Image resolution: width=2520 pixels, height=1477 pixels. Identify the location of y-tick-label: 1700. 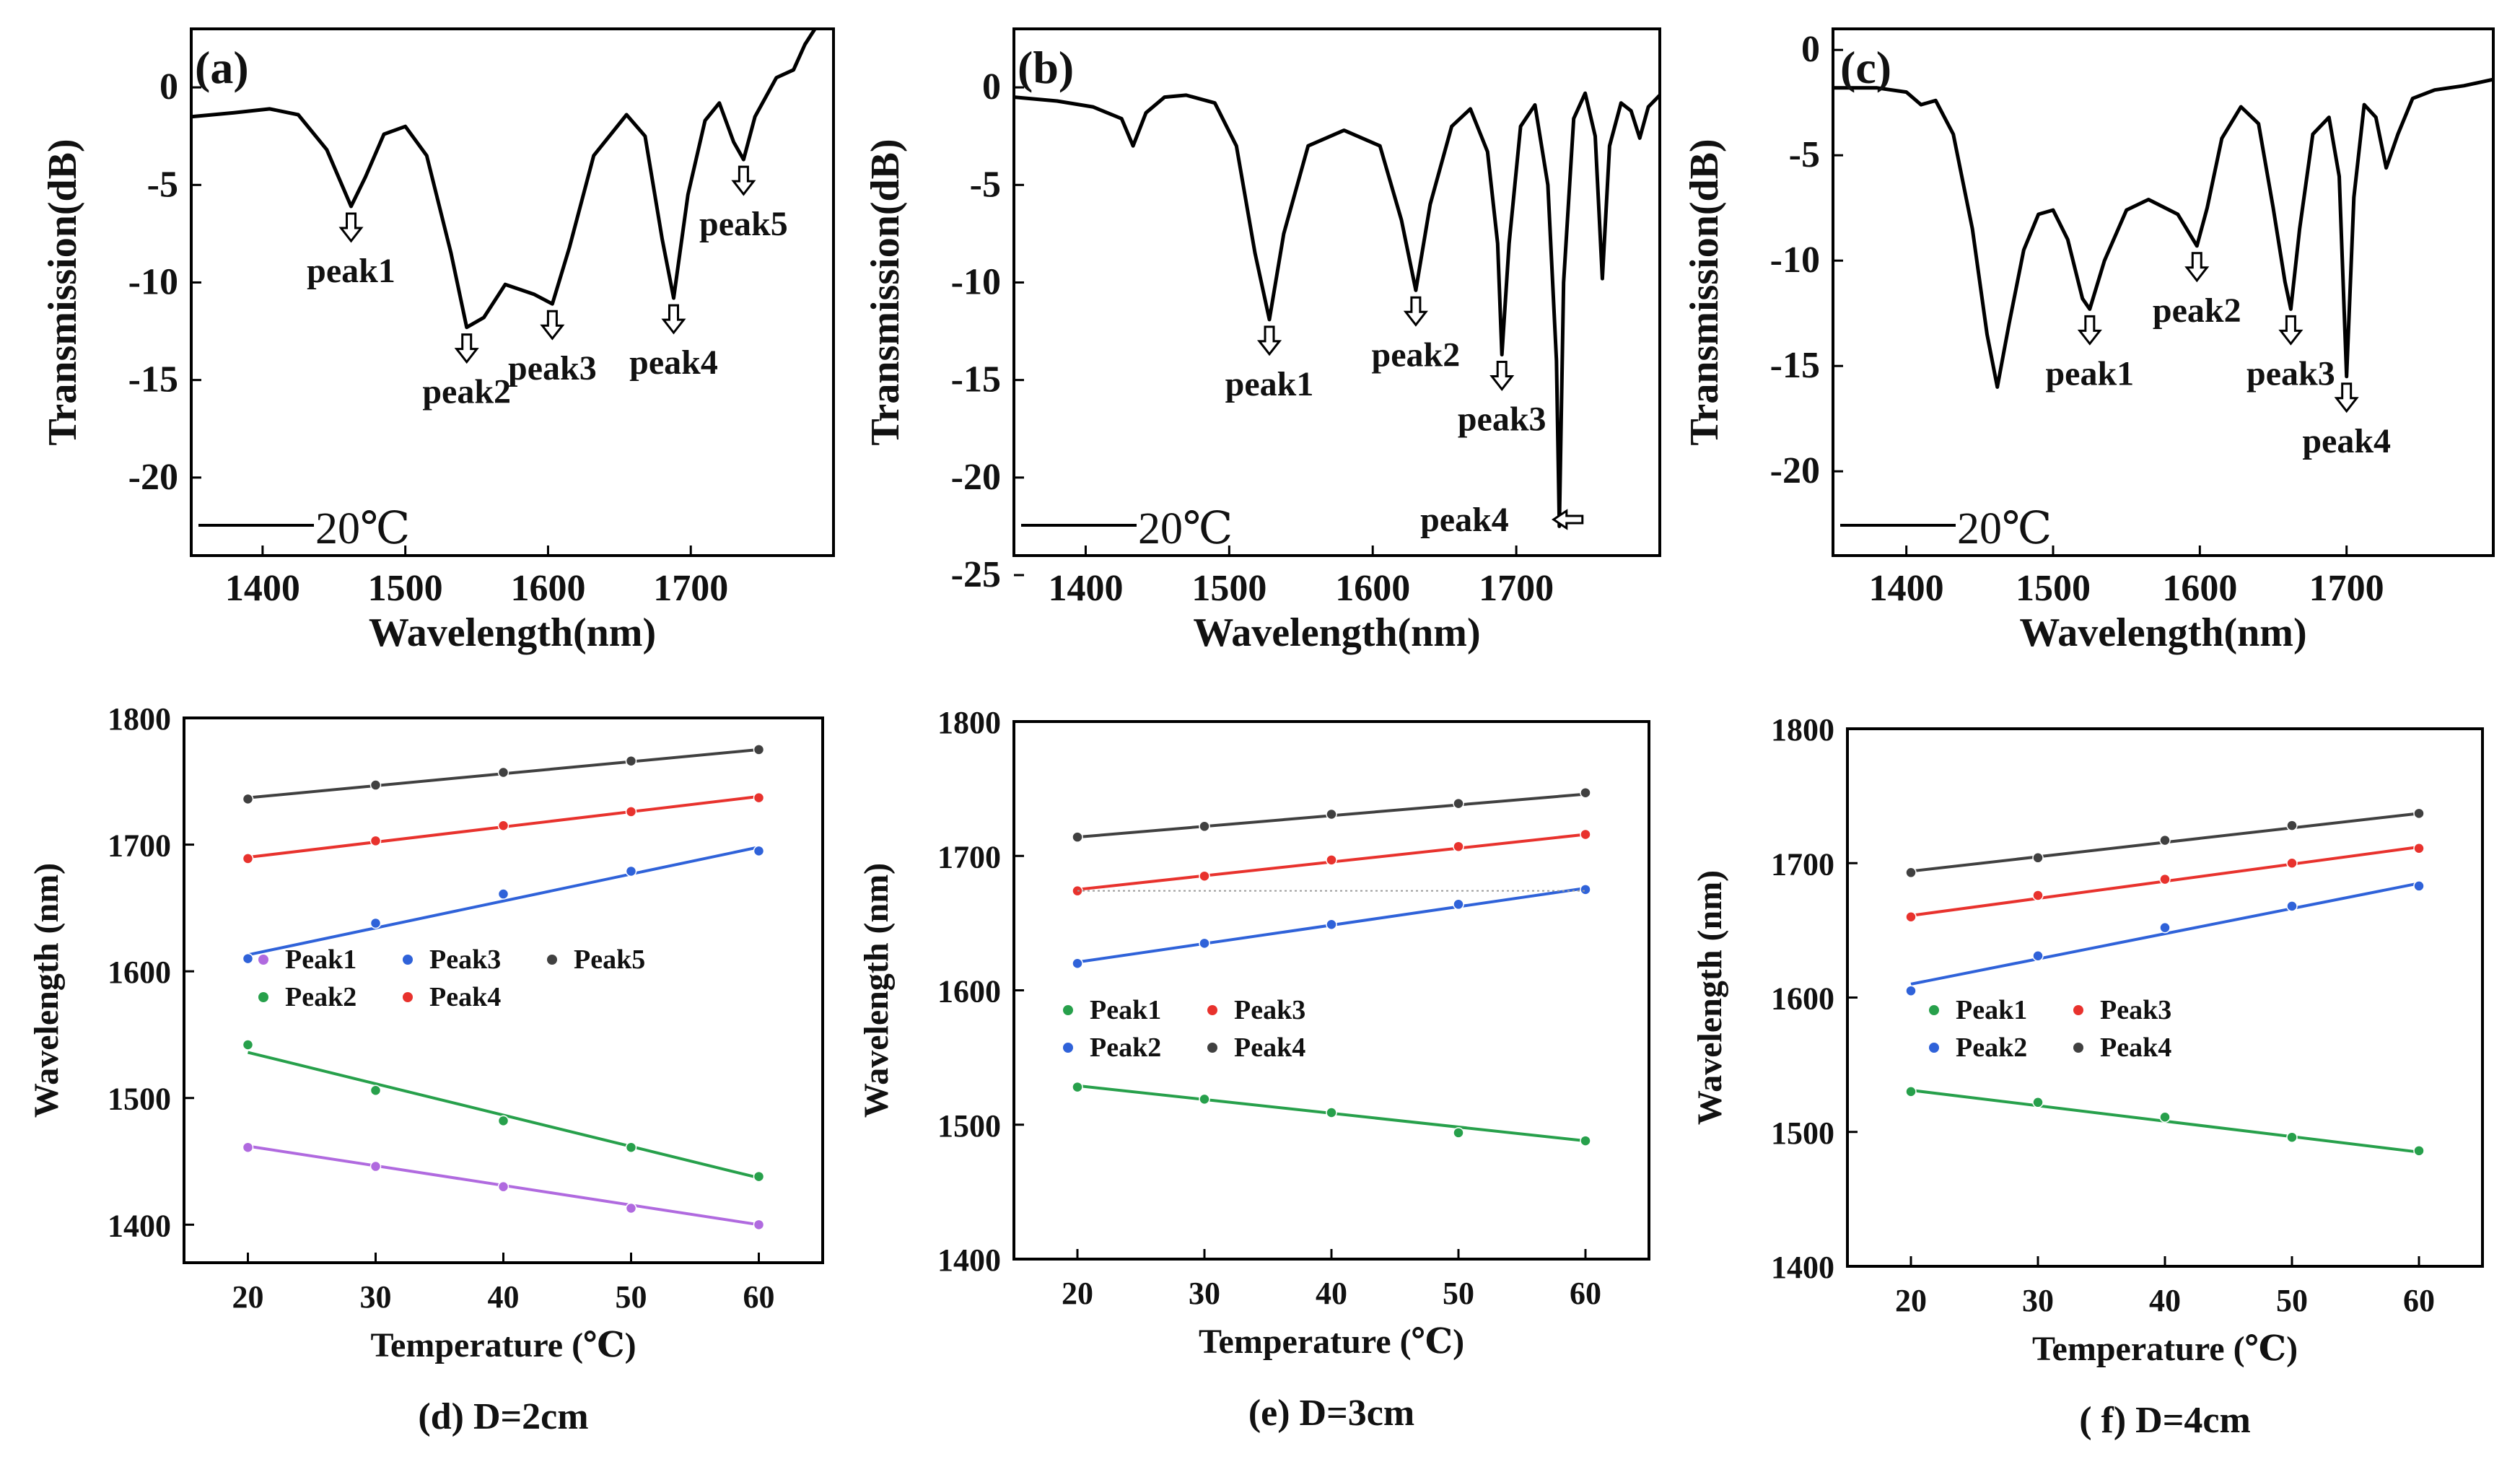
(1802, 864).